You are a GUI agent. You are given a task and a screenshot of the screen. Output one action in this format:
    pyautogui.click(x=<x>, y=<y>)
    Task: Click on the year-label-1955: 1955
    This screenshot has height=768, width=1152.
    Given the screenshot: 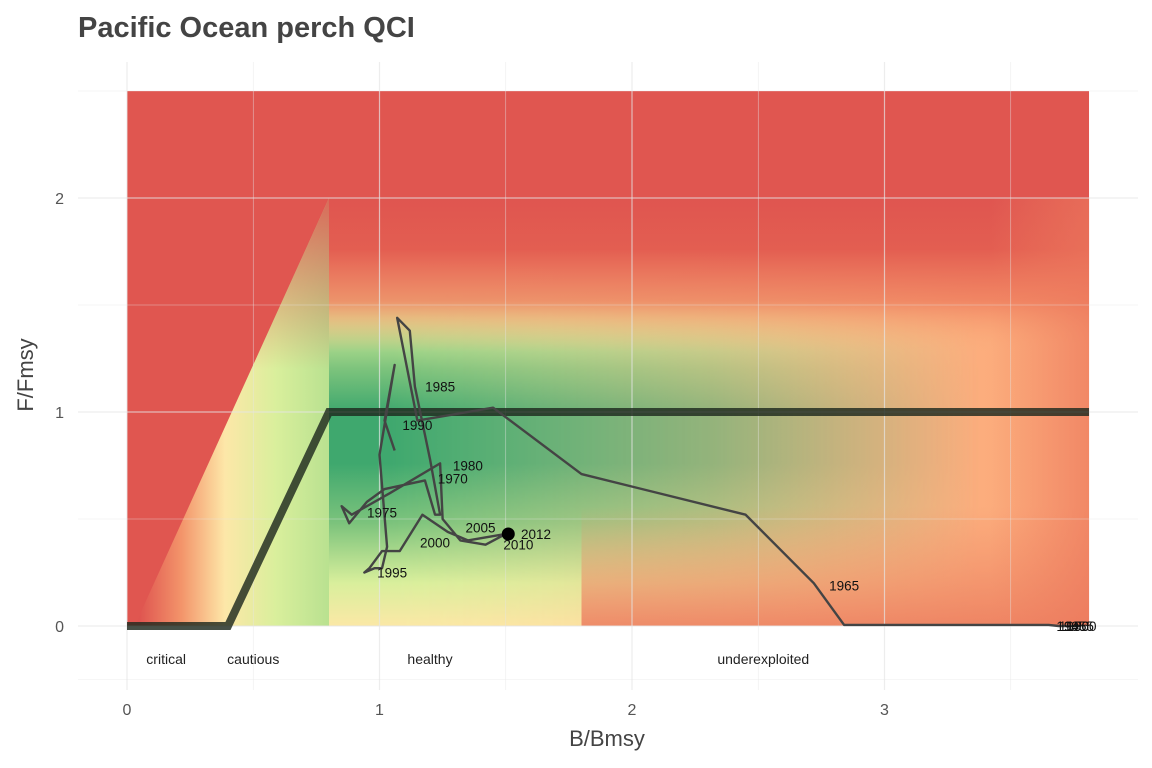 What is the action you would take?
    pyautogui.click(x=1079, y=626)
    